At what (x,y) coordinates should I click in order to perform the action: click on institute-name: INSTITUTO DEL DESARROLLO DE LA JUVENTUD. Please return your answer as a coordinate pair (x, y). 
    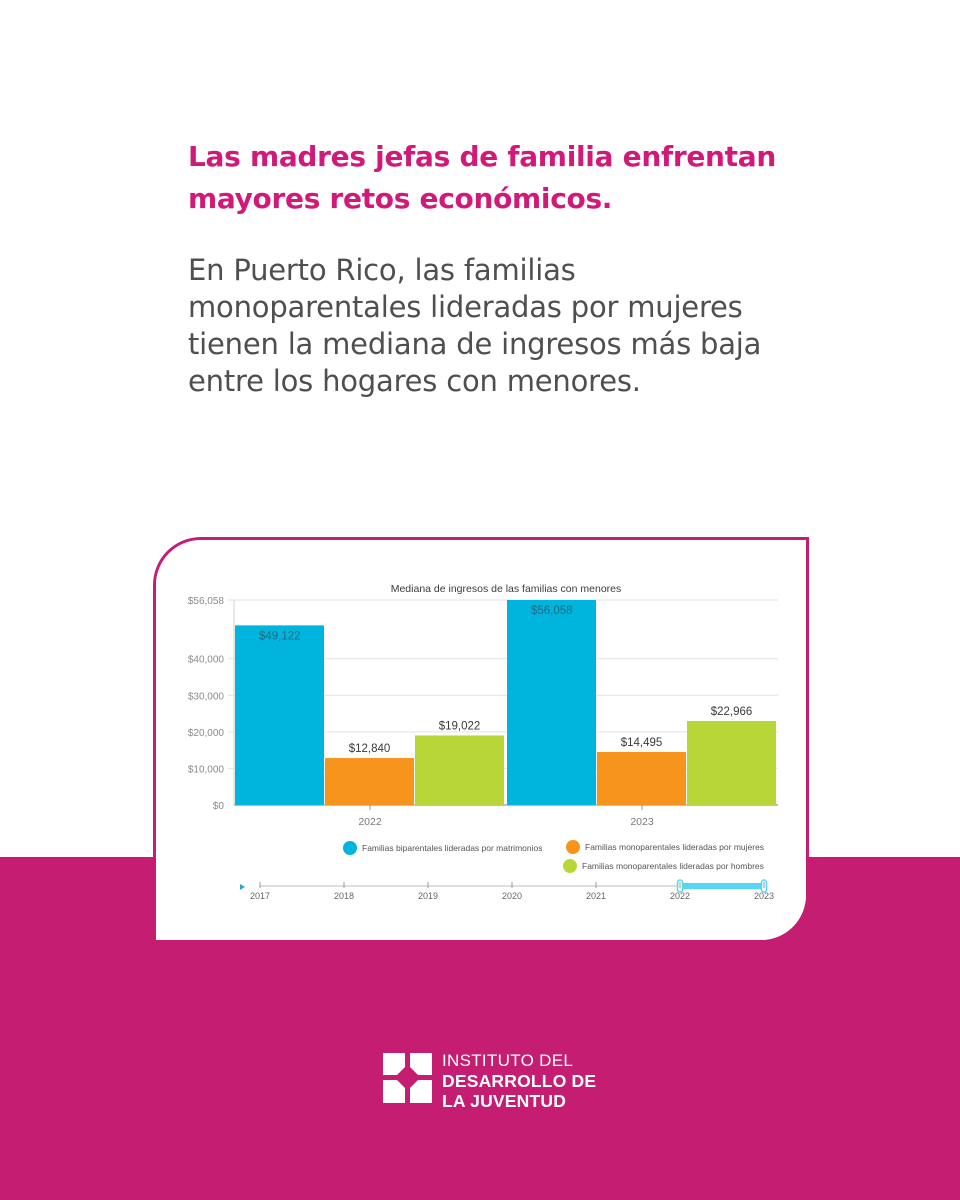
    Looking at the image, I should click on (519, 1081).